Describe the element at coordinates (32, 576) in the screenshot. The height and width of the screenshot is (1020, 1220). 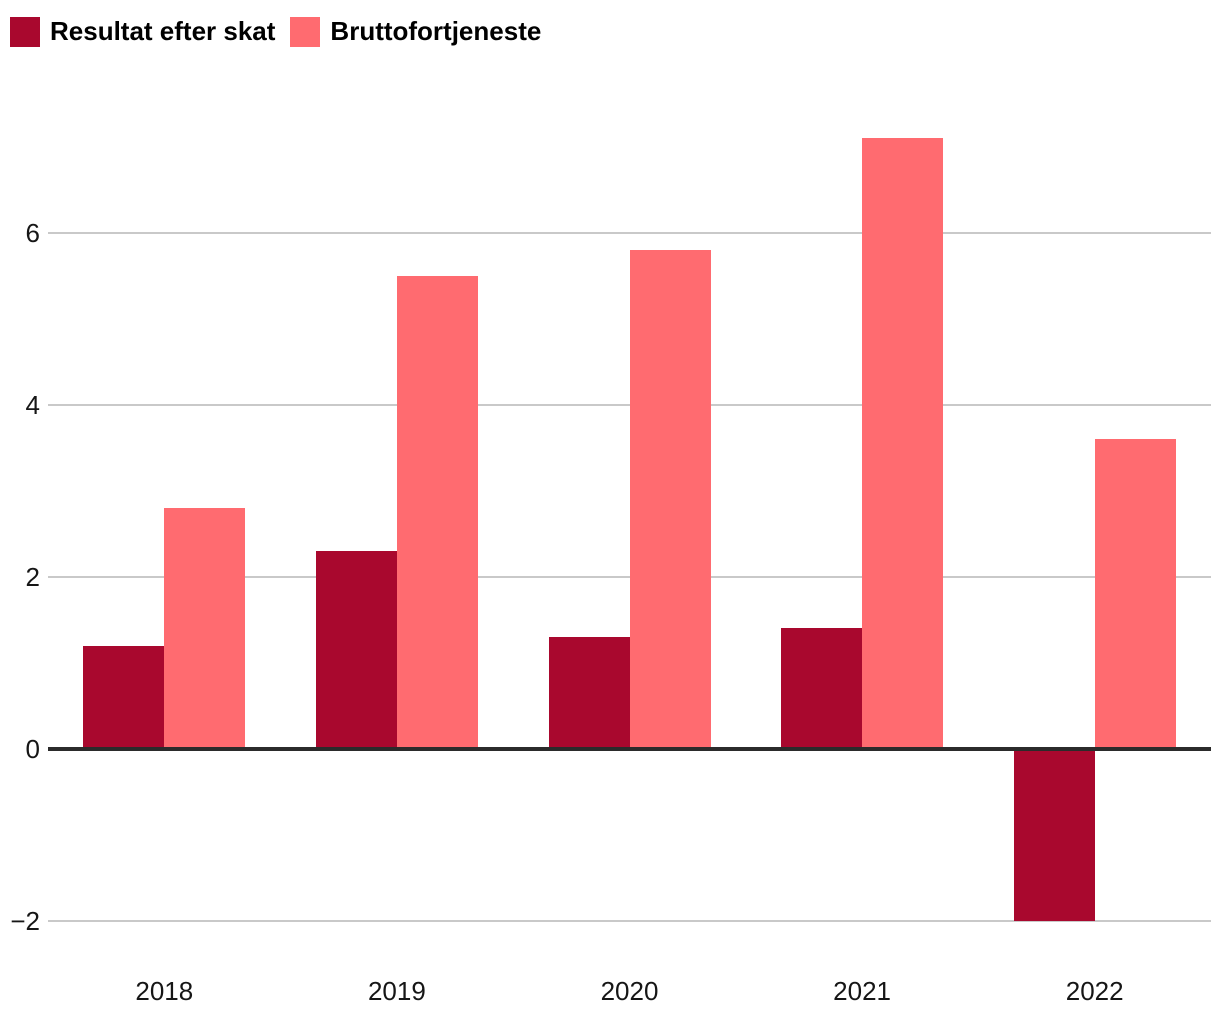
I see `y-axis-label-2: 2` at that location.